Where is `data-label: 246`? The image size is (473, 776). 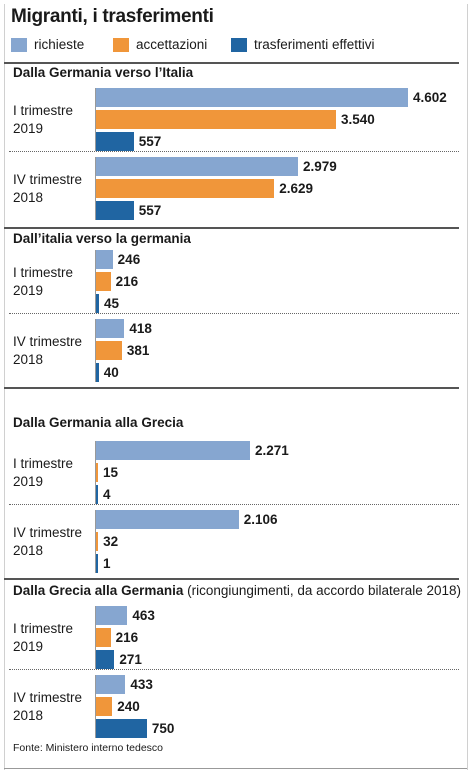 data-label: 246 is located at coordinates (129, 259).